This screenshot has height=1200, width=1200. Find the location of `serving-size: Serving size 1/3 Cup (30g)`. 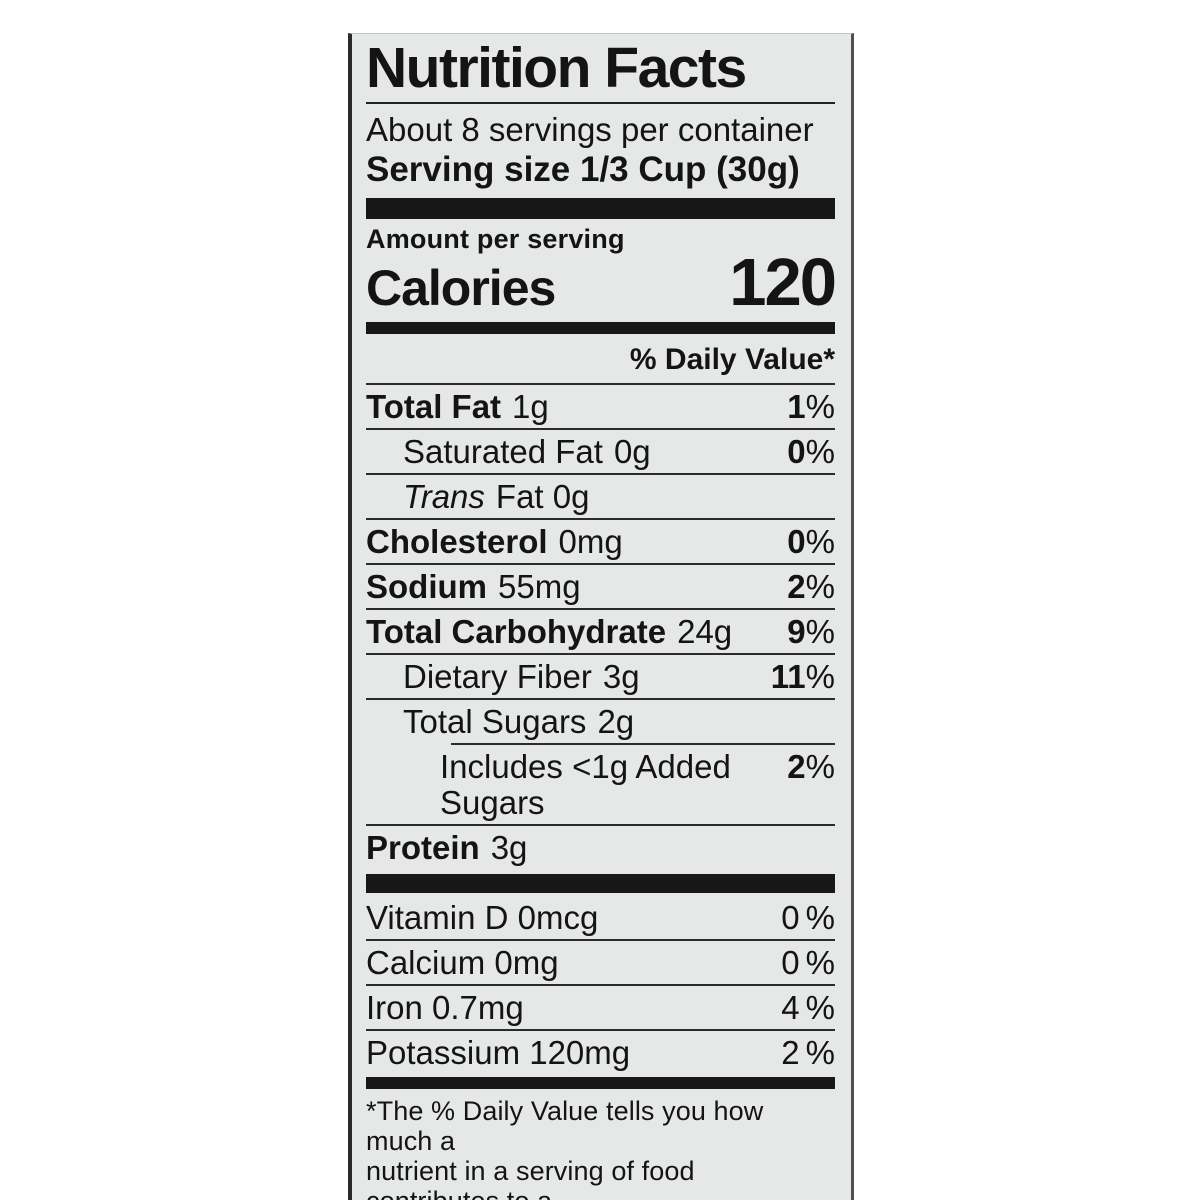

serving-size: Serving size 1/3 Cup (30g) is located at coordinates (583, 170).